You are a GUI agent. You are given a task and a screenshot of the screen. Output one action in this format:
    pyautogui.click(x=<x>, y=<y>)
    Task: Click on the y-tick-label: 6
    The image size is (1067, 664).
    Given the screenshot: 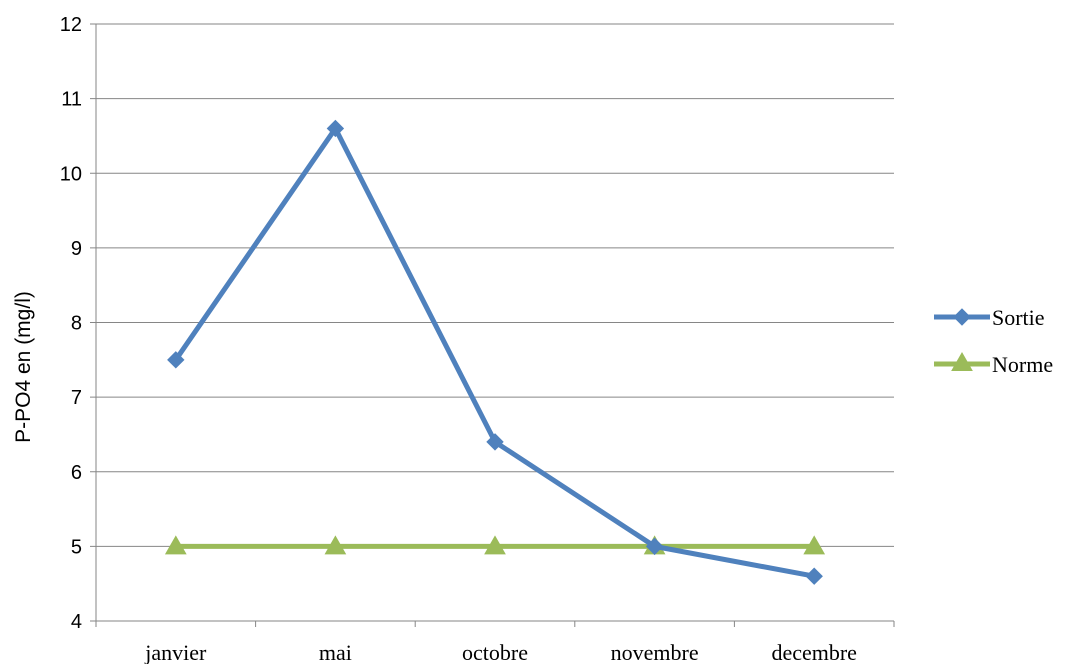 What is the action you would take?
    pyautogui.click(x=76, y=473)
    